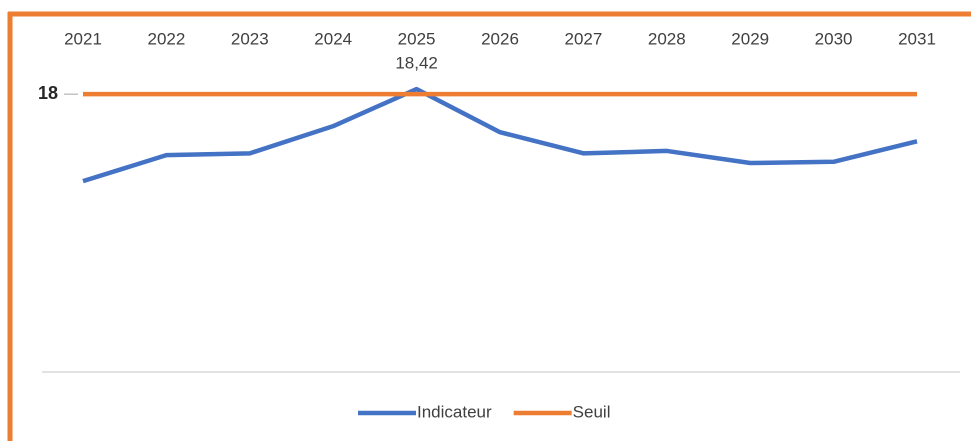 Image resolution: width=971 pixels, height=441 pixels. What do you see at coordinates (667, 38) in the screenshot?
I see `x-tick-label: 2028` at bounding box center [667, 38].